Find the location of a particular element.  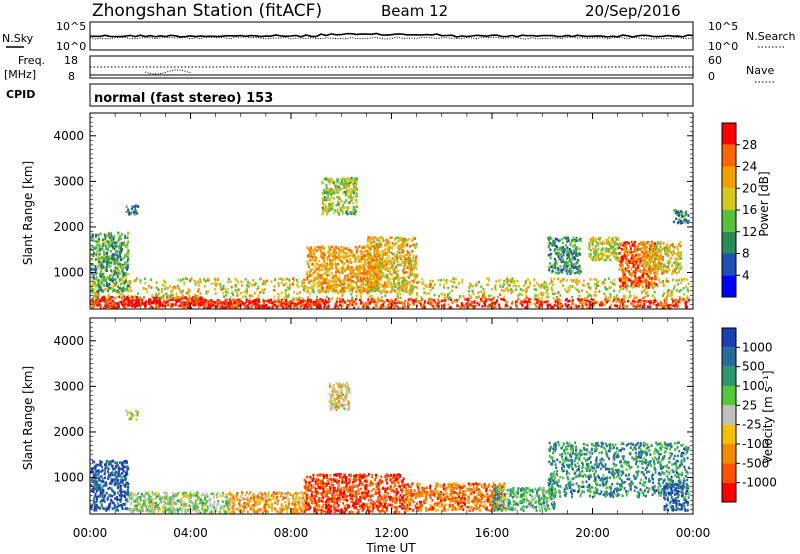

x-tick-label: 04:00 is located at coordinates (190, 533).